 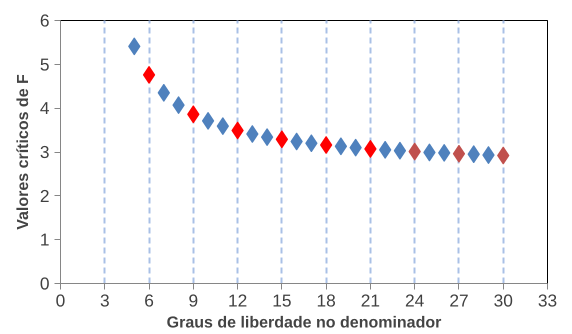 What do you see at coordinates (61, 300) in the screenshot?
I see `x-tick-label: 0` at bounding box center [61, 300].